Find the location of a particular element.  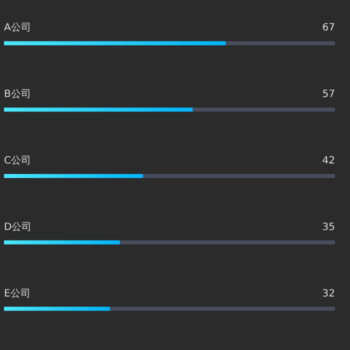

data-label: 42 is located at coordinates (328, 161).